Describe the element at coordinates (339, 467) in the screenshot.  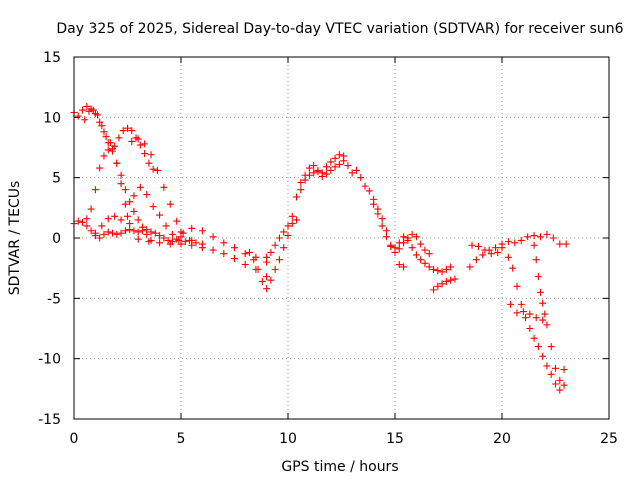
I see `x-axis-label: GPS time / hours` at that location.